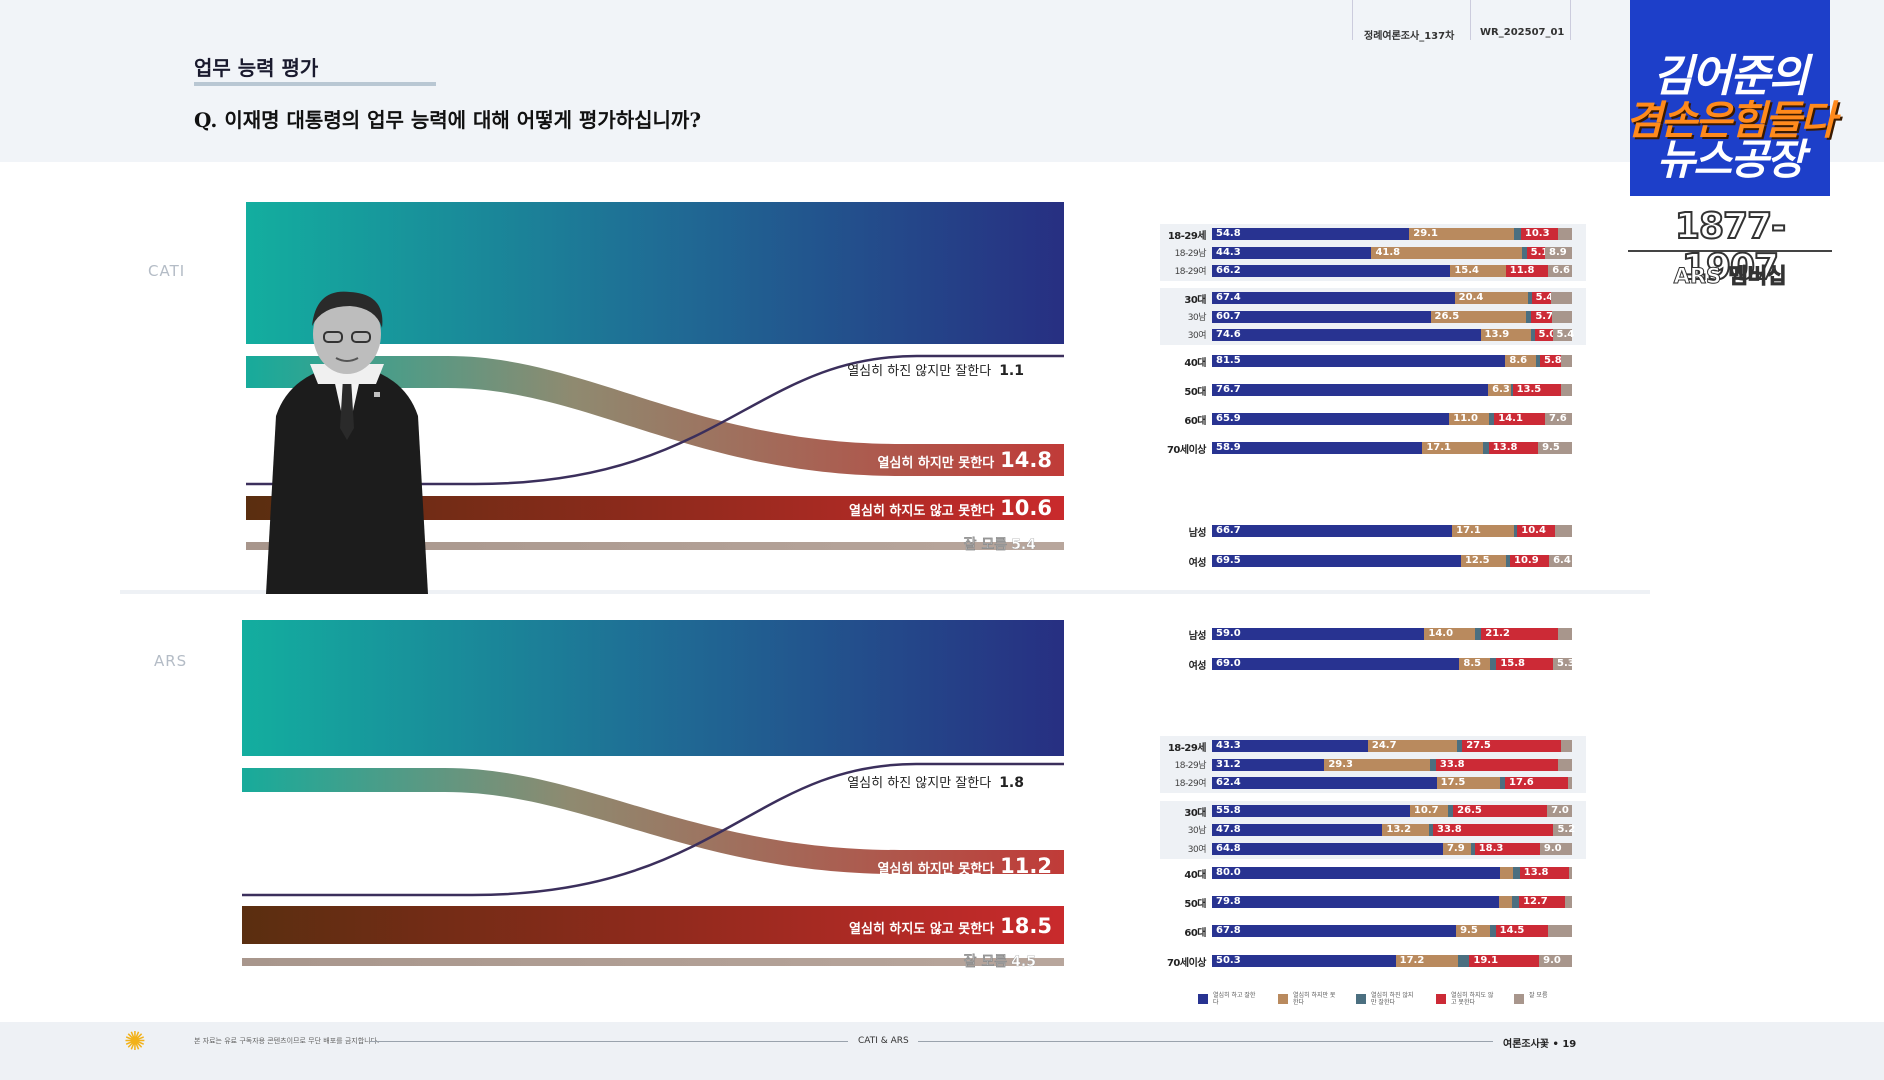 Image resolution: width=1884 pixels, height=1080 pixels. What do you see at coordinates (1356, 902) in the screenshot?
I see `stacked-segment: 79.8` at bounding box center [1356, 902].